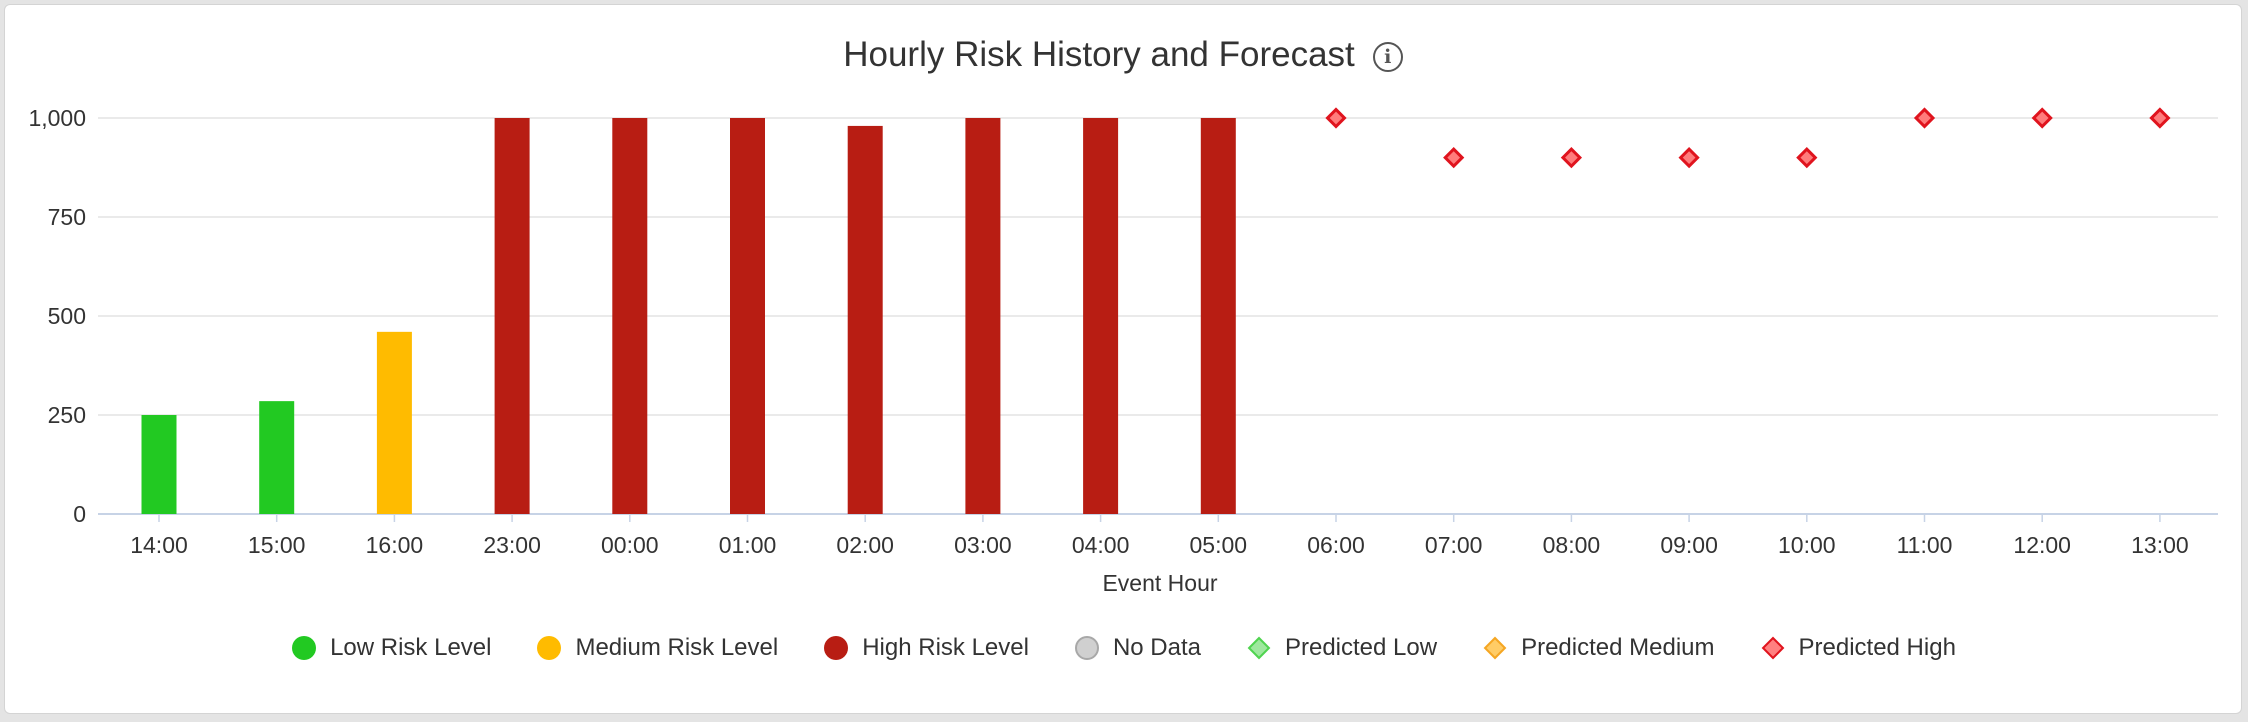  Describe the element at coordinates (630, 545) in the screenshot. I see `x-tick-label: 00:00` at that location.